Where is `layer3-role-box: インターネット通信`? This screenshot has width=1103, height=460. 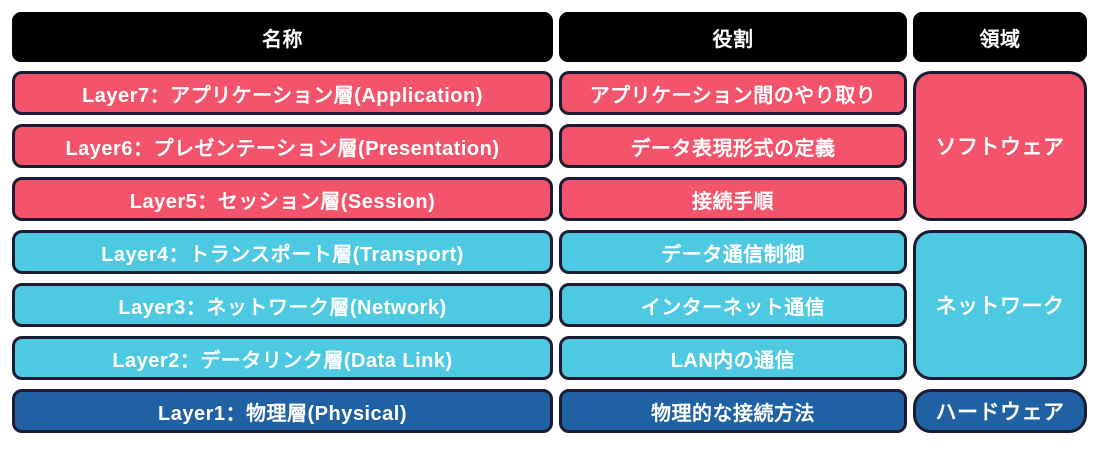
layer3-role-box: インターネット通信 is located at coordinates (733, 305).